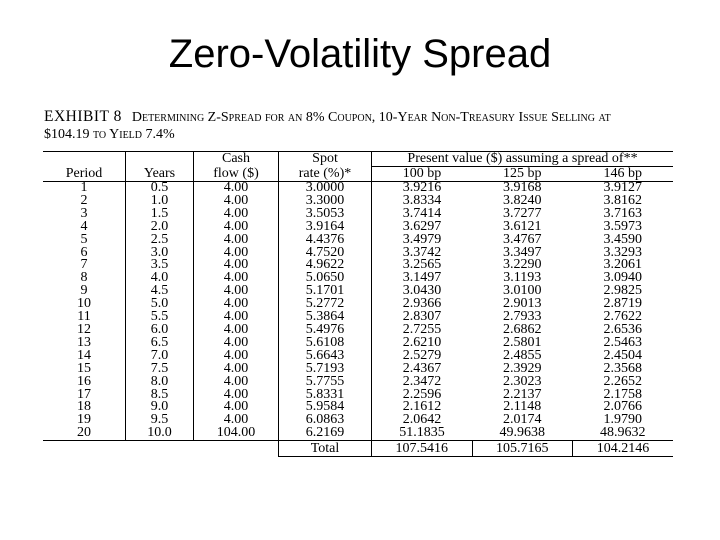 This screenshot has height=540, width=720. What do you see at coordinates (325, 407) in the screenshot?
I see `spot-rate-cell: 5.9584` at bounding box center [325, 407].